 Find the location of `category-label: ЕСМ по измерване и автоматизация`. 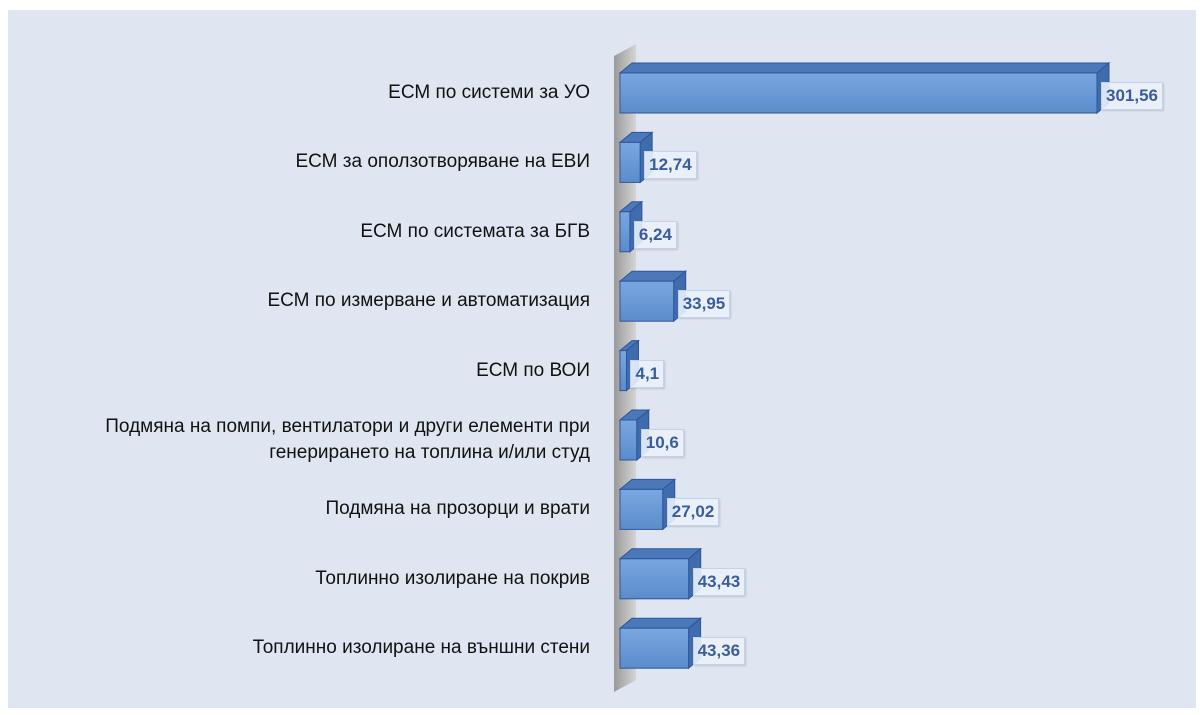

category-label: ЕСМ по измерване и автоматизация is located at coordinates (428, 301).